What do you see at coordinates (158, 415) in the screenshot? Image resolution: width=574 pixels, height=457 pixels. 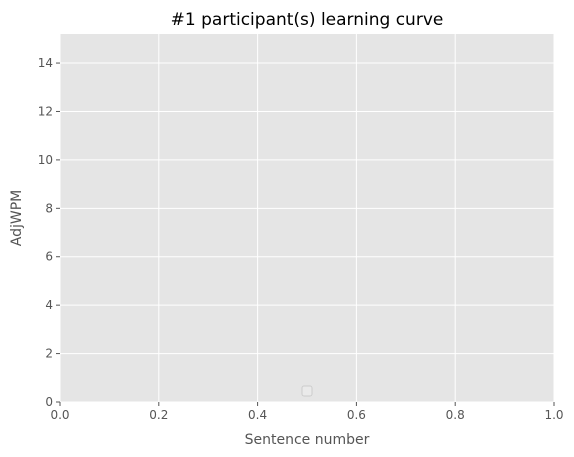 I see `x-tick-label: 0.2` at bounding box center [158, 415].